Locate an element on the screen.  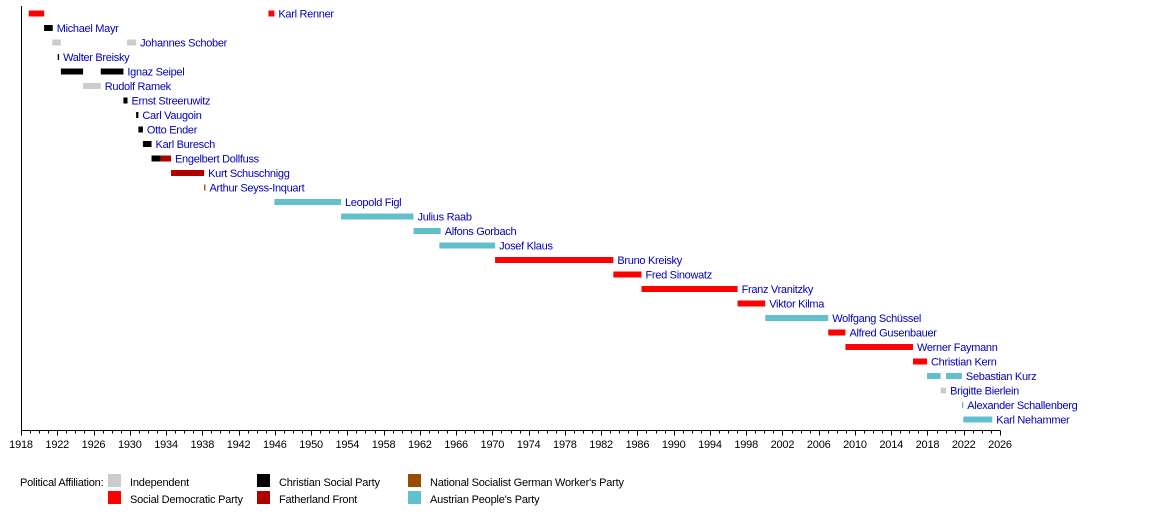
x-tick-label: 1966 is located at coordinates (456, 445).